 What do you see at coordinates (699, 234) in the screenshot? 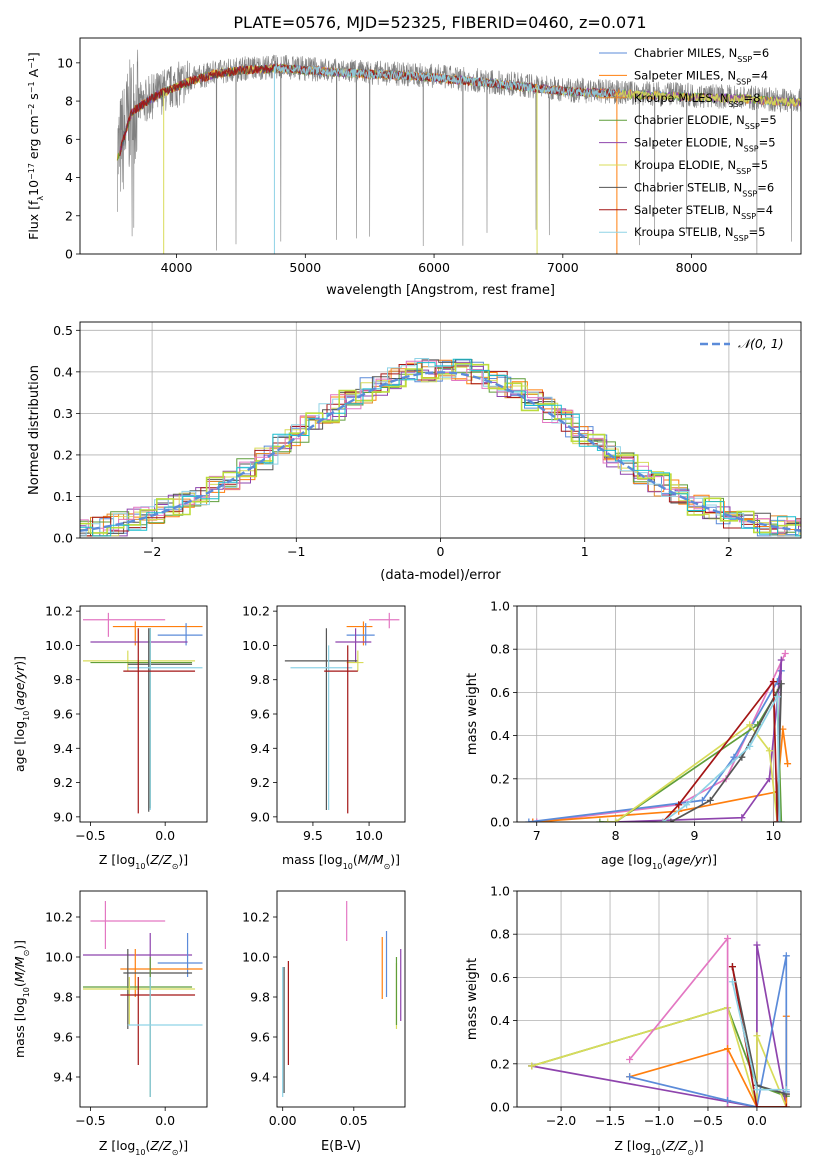
I see `legend-entry: Kroupa STELIB, NSSP=5` at bounding box center [699, 234].